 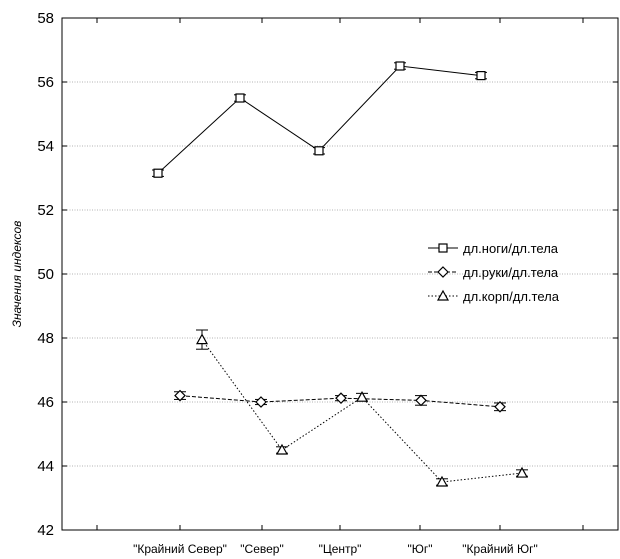 What do you see at coordinates (499, 549) in the screenshot?
I see `x-tick-label: "Крайний Юг"` at bounding box center [499, 549].